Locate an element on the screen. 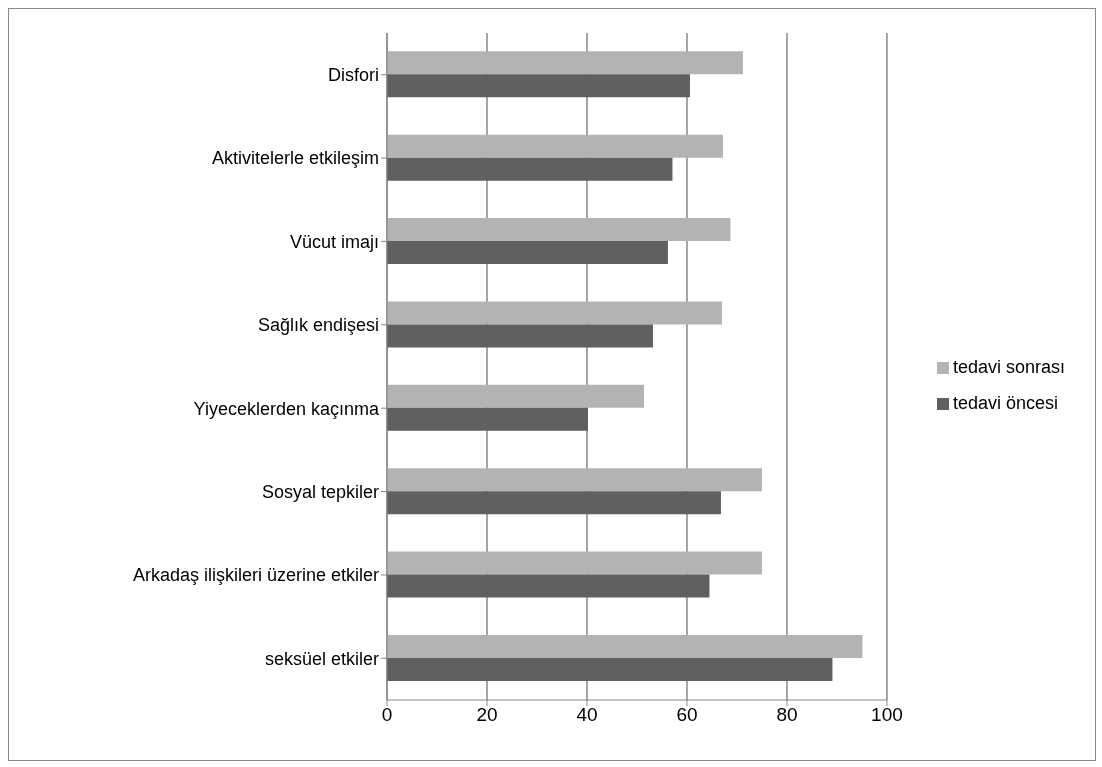 This screenshot has width=1102, height=767. y-tick-label: Disfori is located at coordinates (353, 75).